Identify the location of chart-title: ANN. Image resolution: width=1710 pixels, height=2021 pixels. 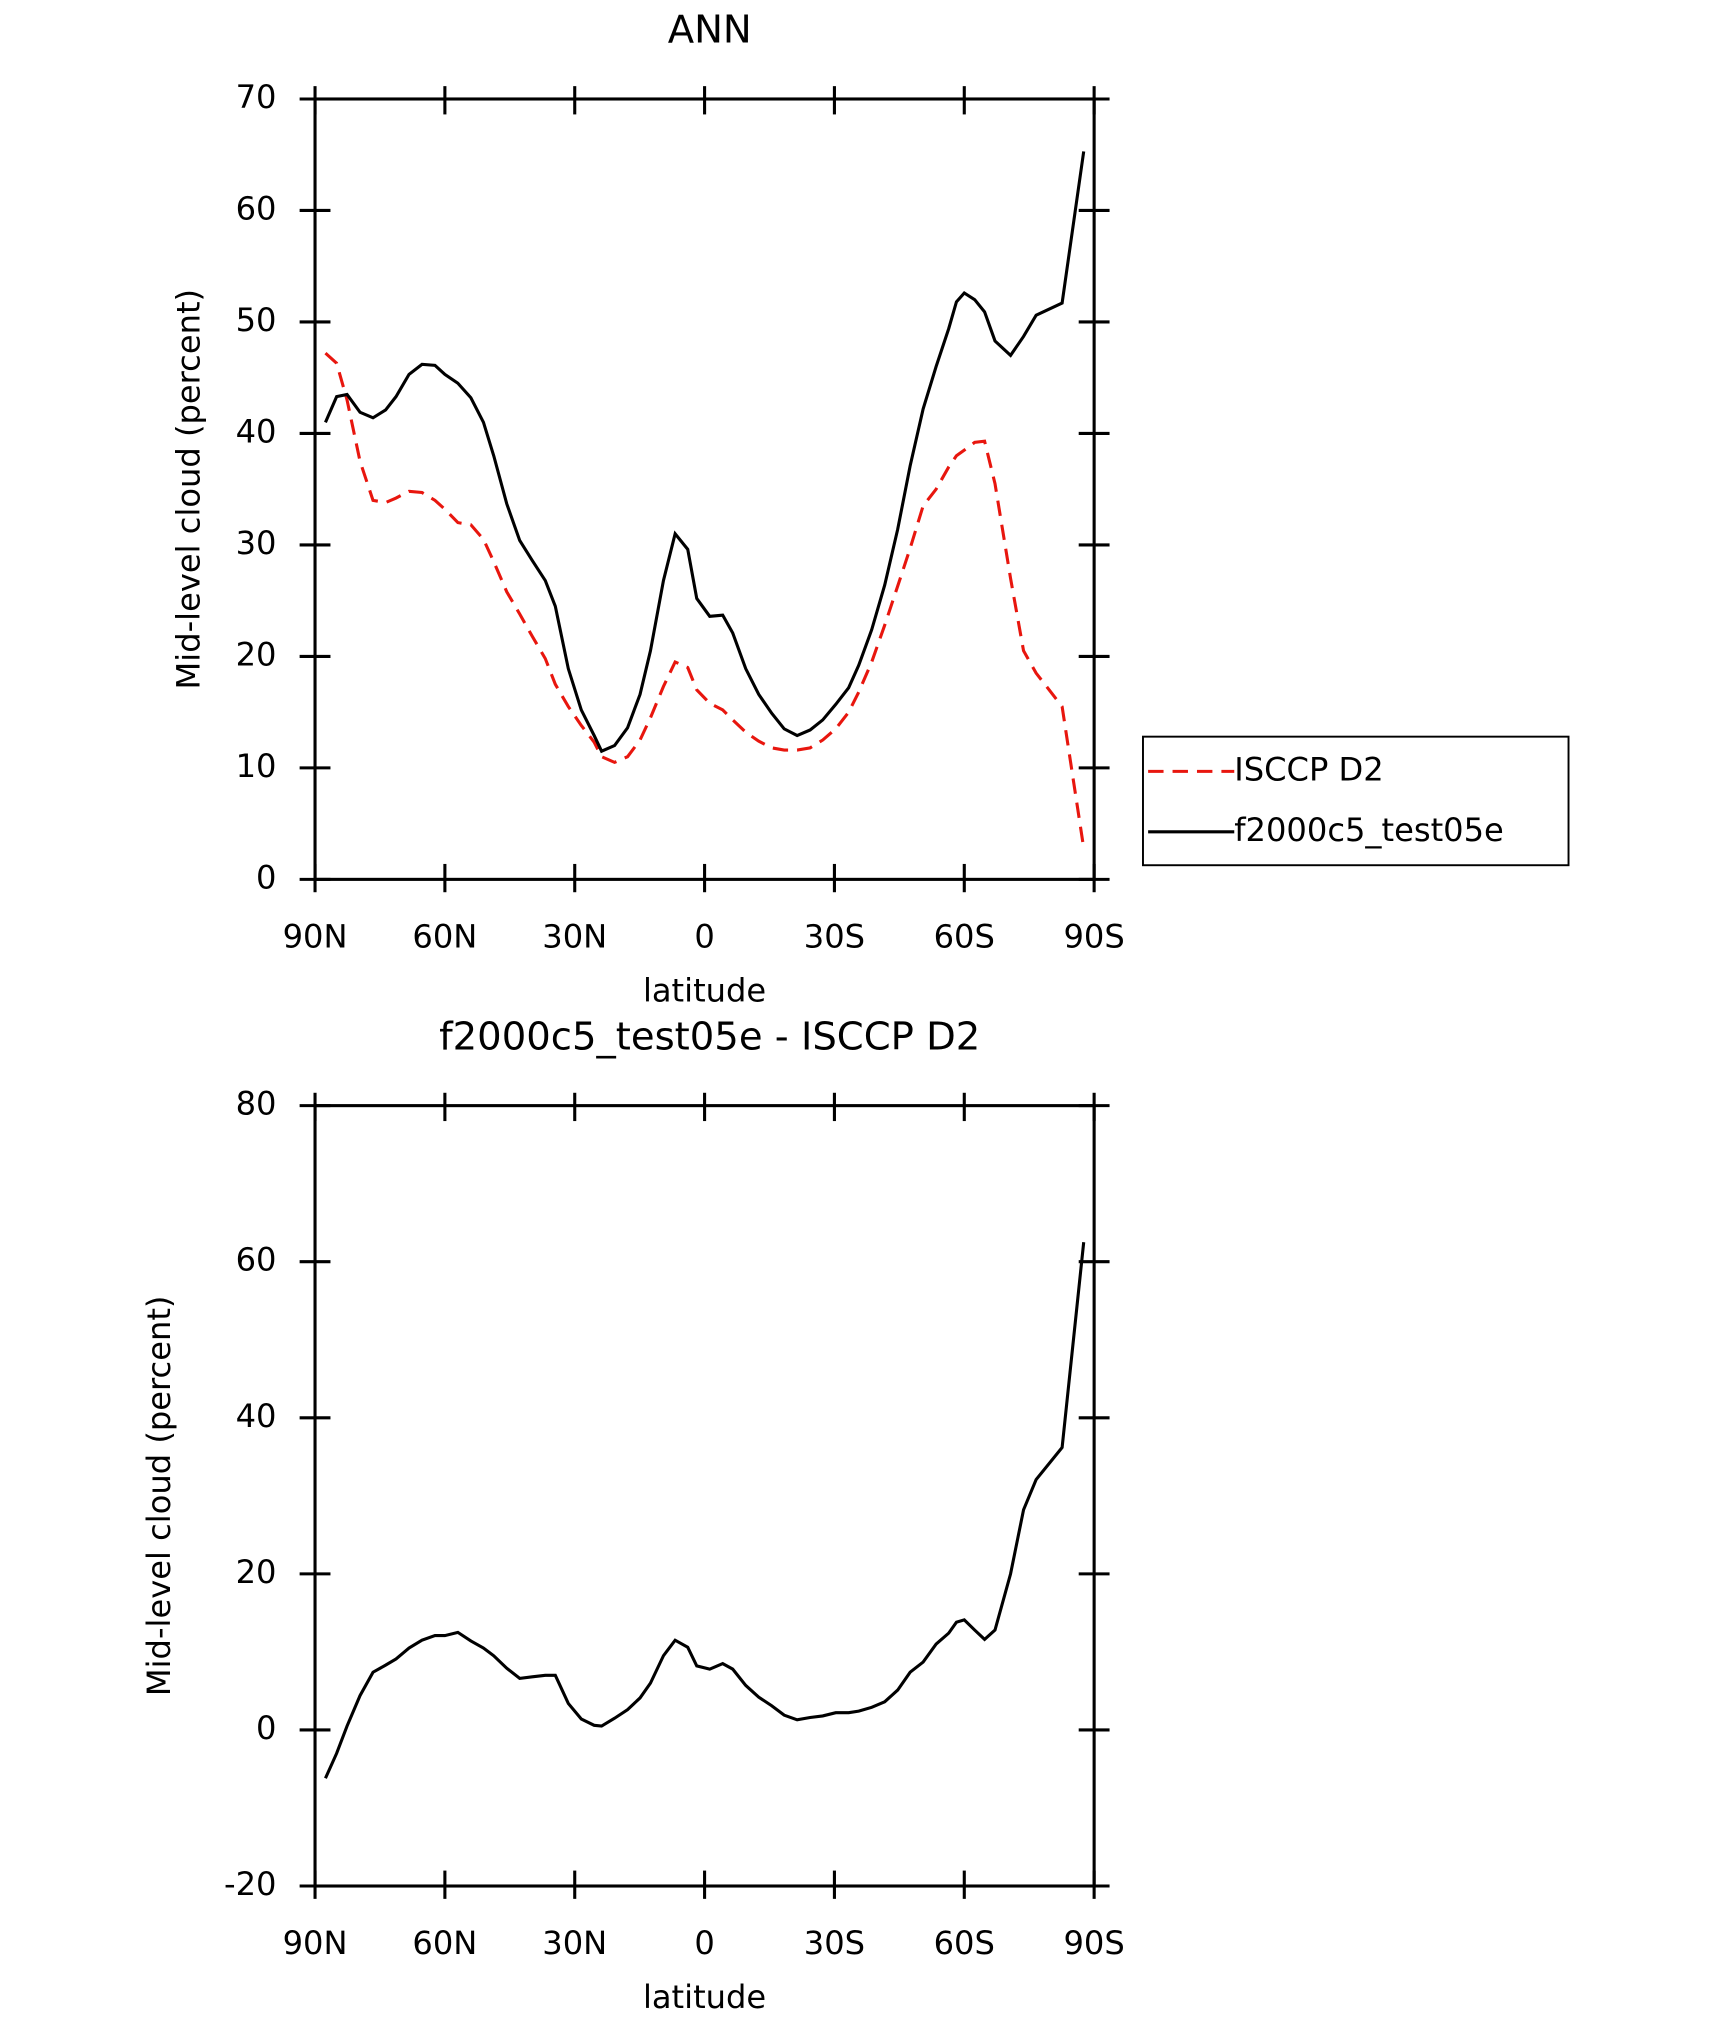
(710, 30).